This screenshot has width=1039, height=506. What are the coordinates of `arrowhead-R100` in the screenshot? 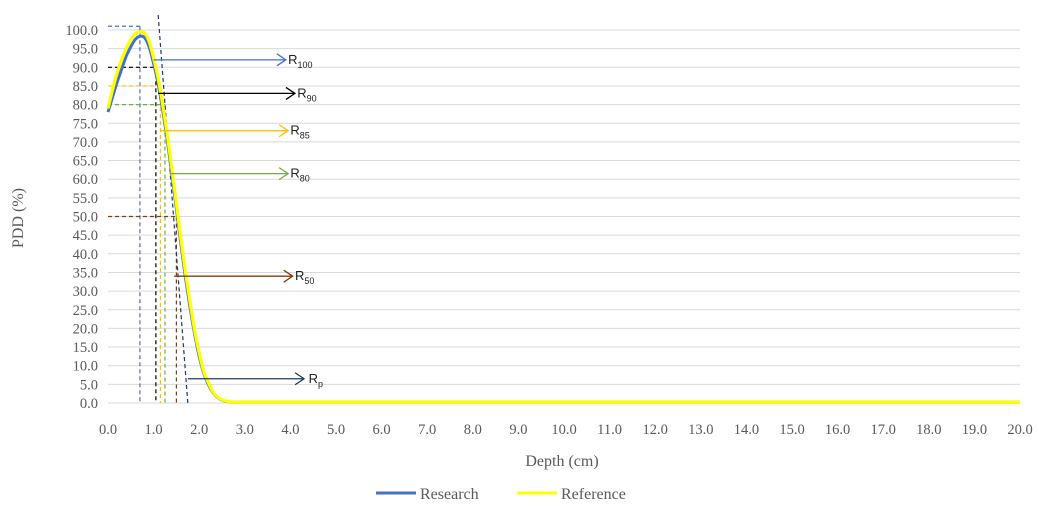 It's located at (282, 60).